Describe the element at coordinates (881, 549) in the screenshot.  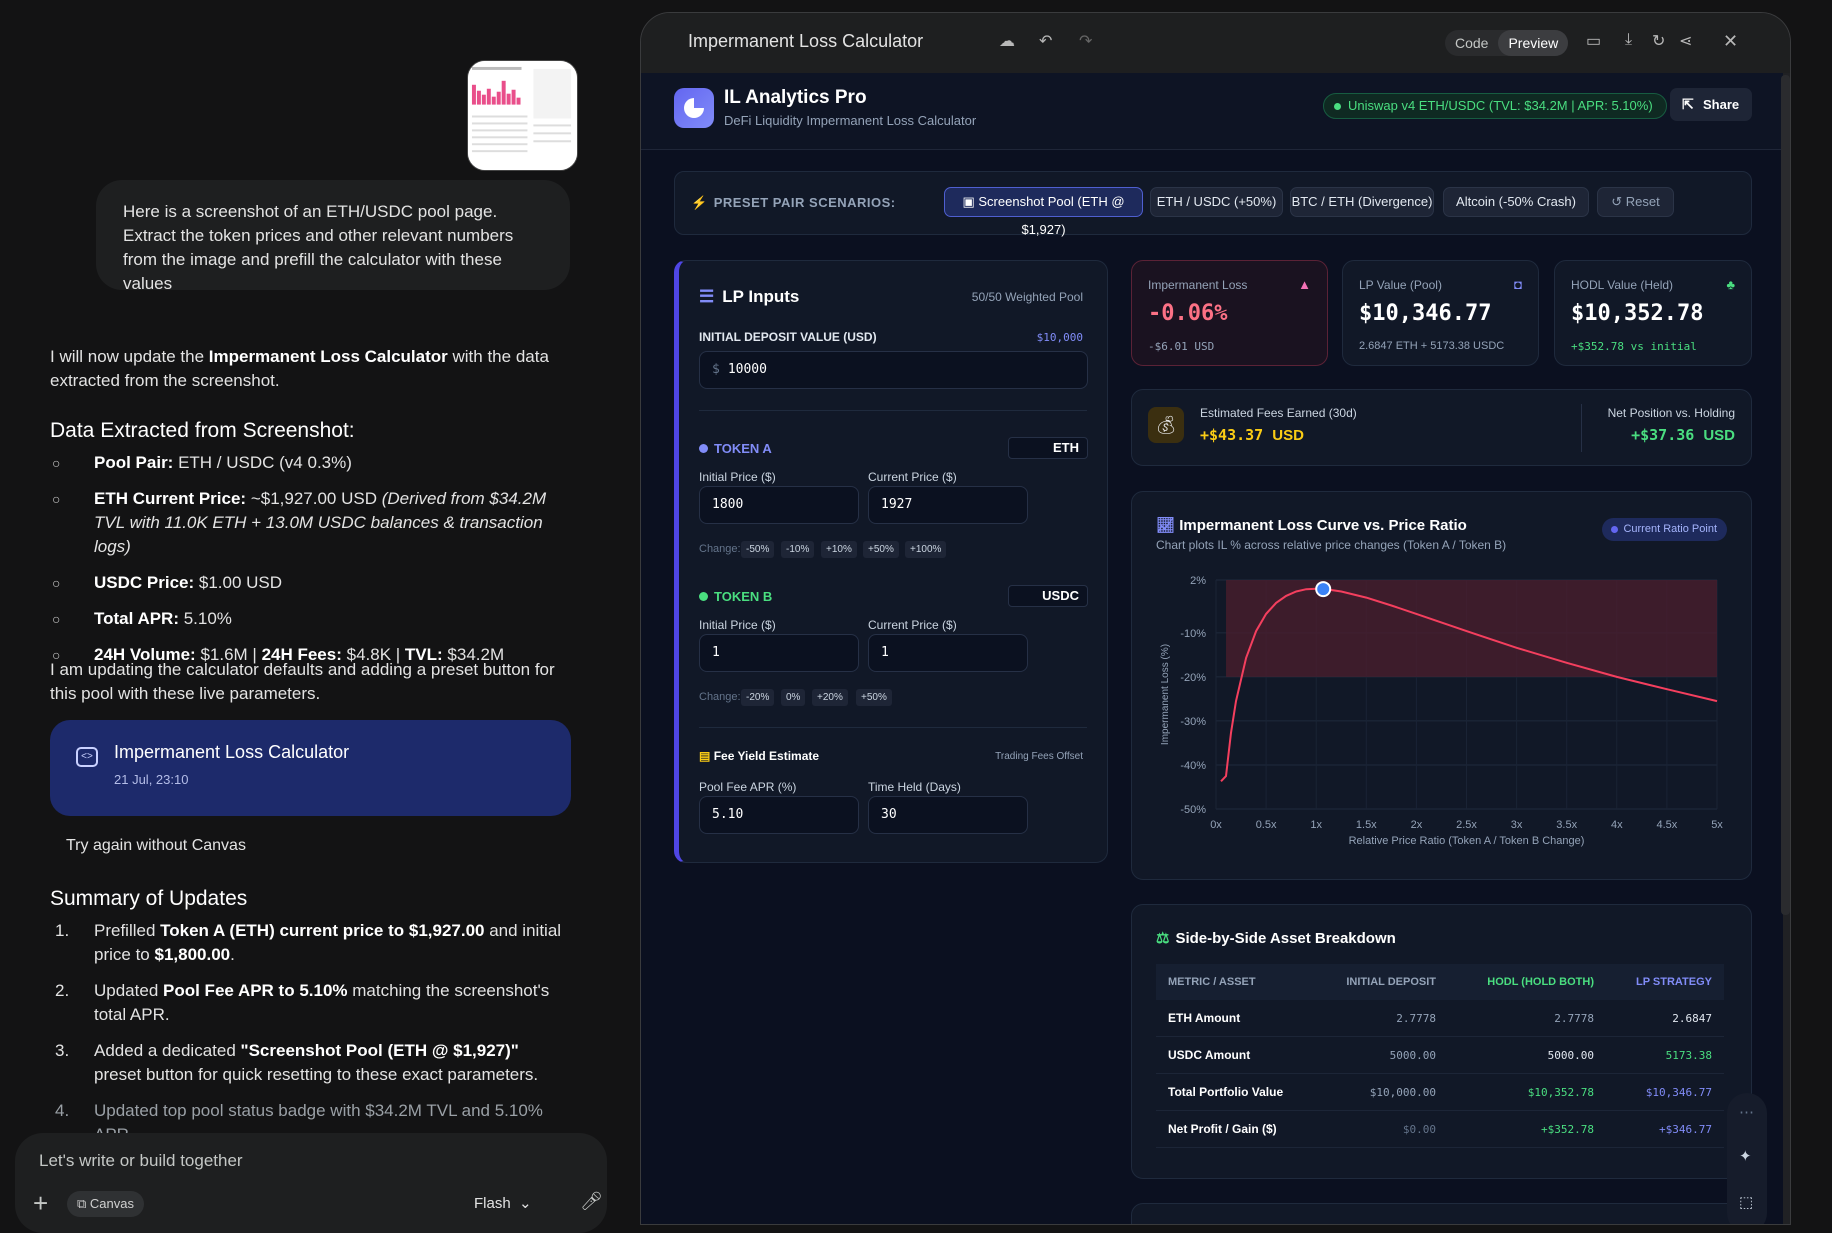
I see `token-a-change-chip: +50%` at that location.